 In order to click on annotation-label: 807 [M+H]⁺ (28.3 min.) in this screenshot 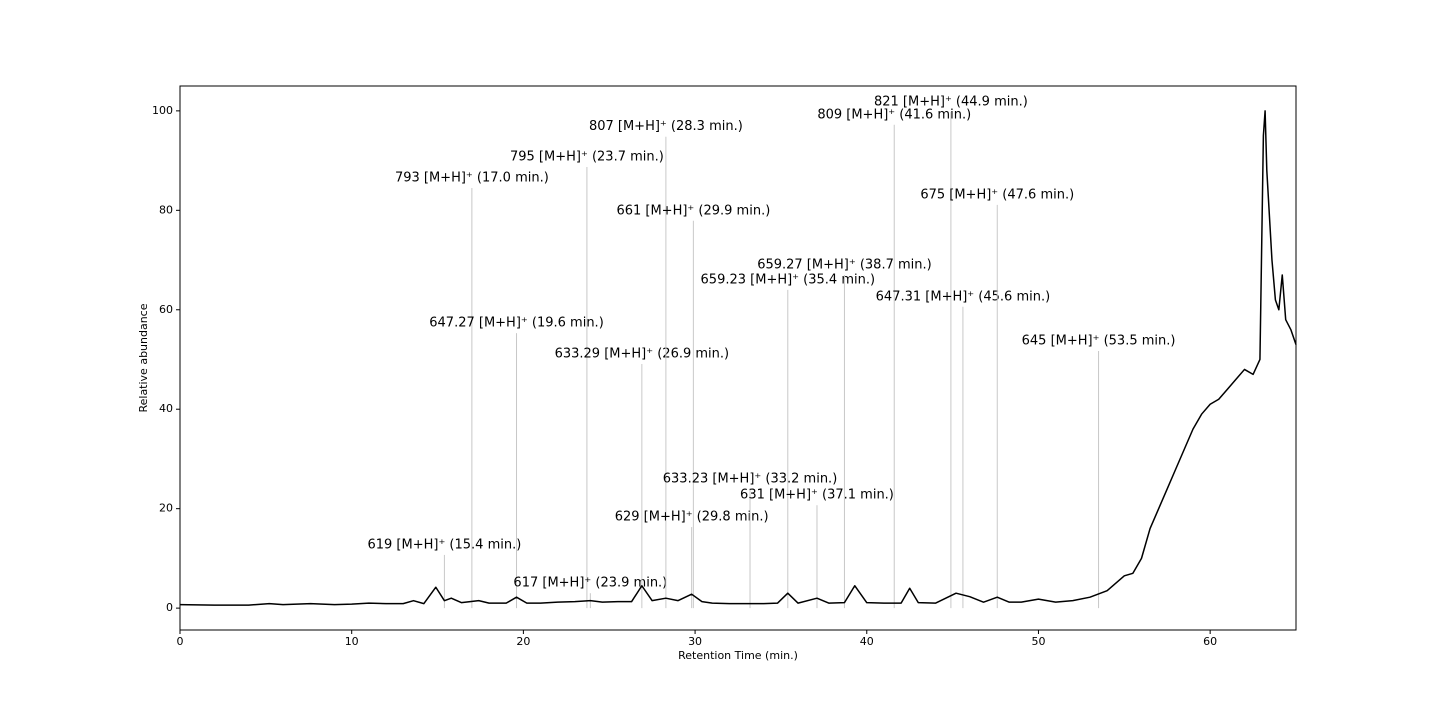, I will do `click(666, 126)`.